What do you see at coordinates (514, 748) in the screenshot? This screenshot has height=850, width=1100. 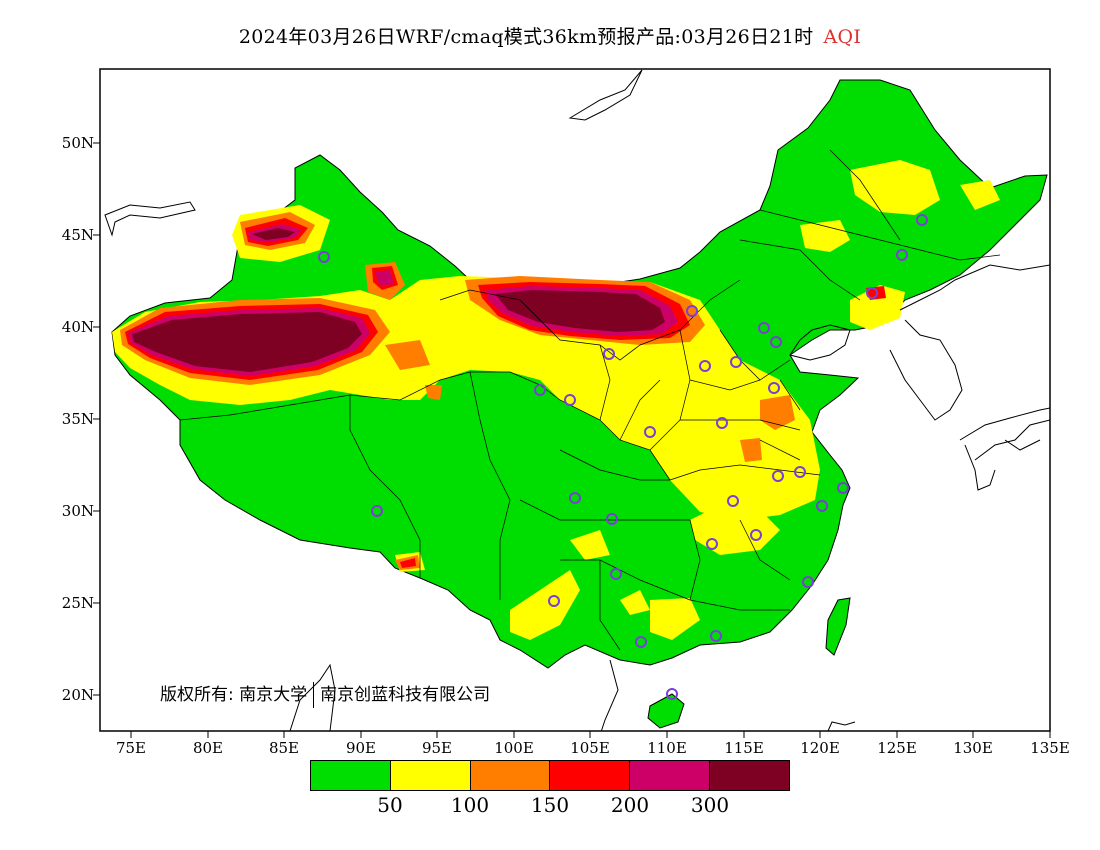 I see `lon-tick-label: 100E` at bounding box center [514, 748].